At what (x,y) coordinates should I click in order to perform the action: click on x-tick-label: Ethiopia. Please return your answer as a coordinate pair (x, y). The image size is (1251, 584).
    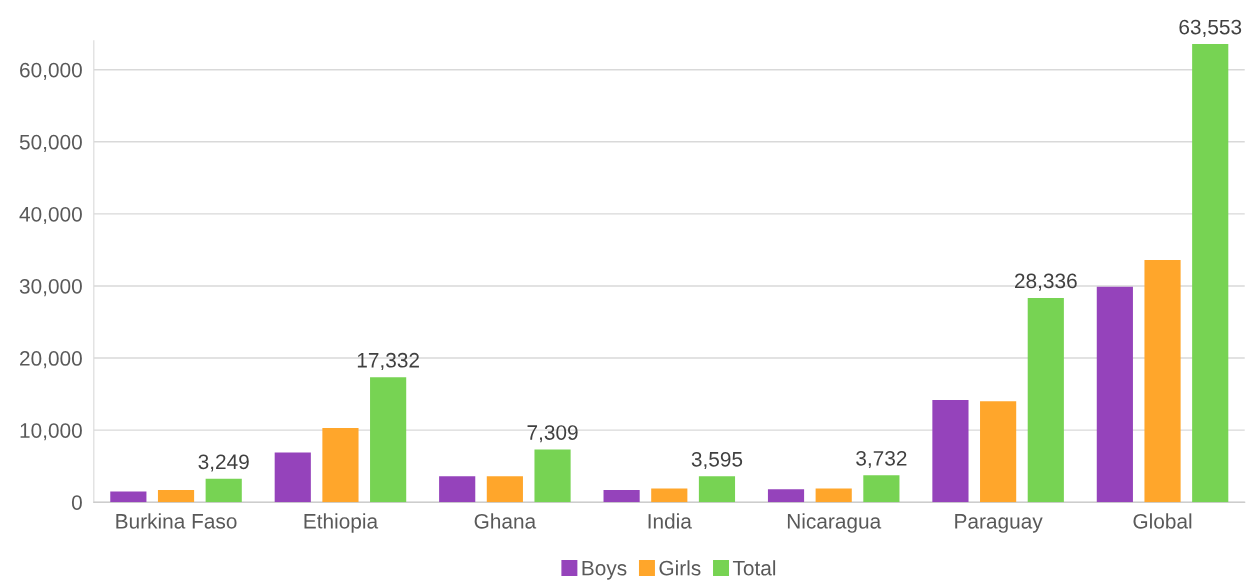
    Looking at the image, I should click on (341, 523).